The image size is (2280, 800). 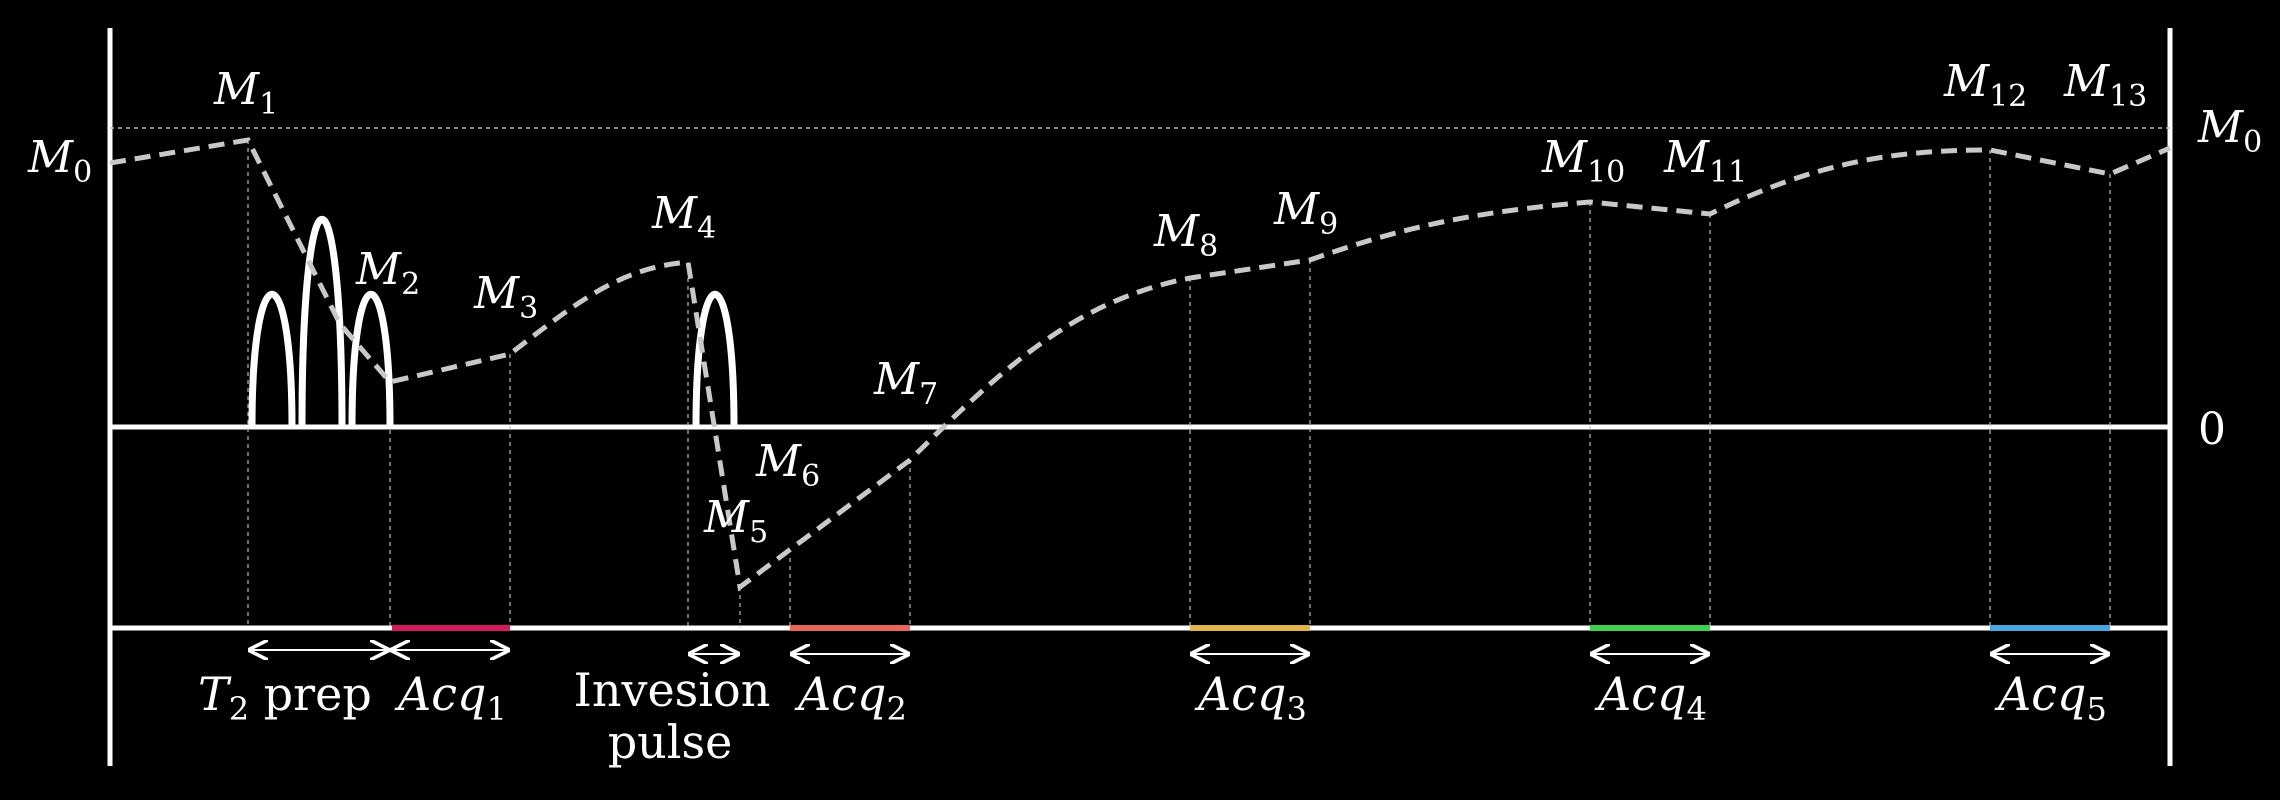 I want to click on point-label-m5: M5, so click(x=735, y=521).